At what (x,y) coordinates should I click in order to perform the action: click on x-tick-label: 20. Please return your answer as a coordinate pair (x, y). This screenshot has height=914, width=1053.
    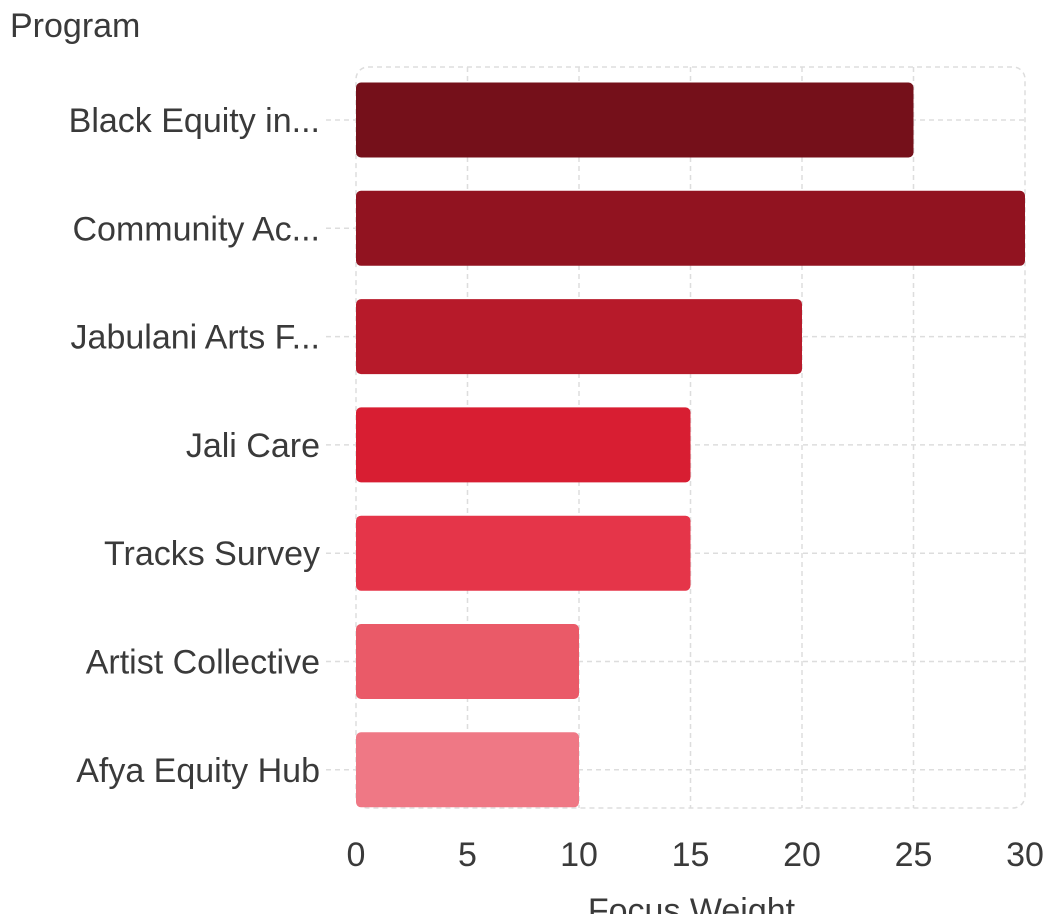
    Looking at the image, I should click on (802, 855).